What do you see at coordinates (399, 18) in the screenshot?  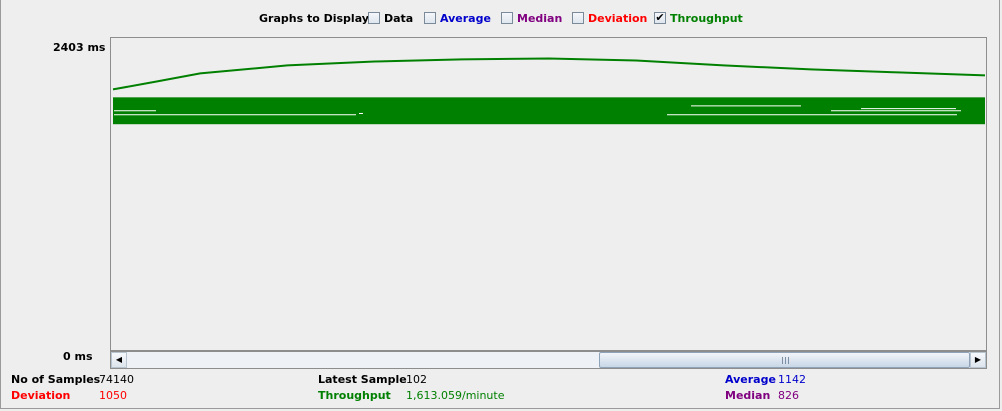 I see `data-checkbox-label: Data` at bounding box center [399, 18].